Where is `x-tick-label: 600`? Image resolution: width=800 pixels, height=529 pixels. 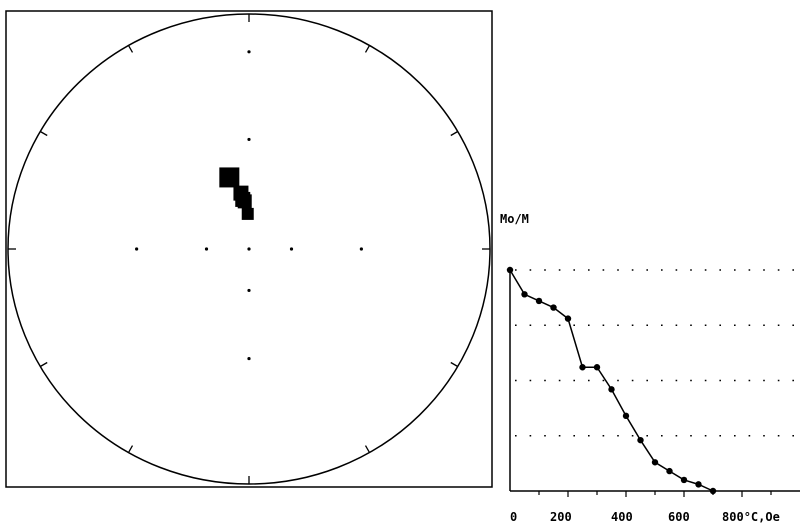
x-tick-label: 600 is located at coordinates (679, 517).